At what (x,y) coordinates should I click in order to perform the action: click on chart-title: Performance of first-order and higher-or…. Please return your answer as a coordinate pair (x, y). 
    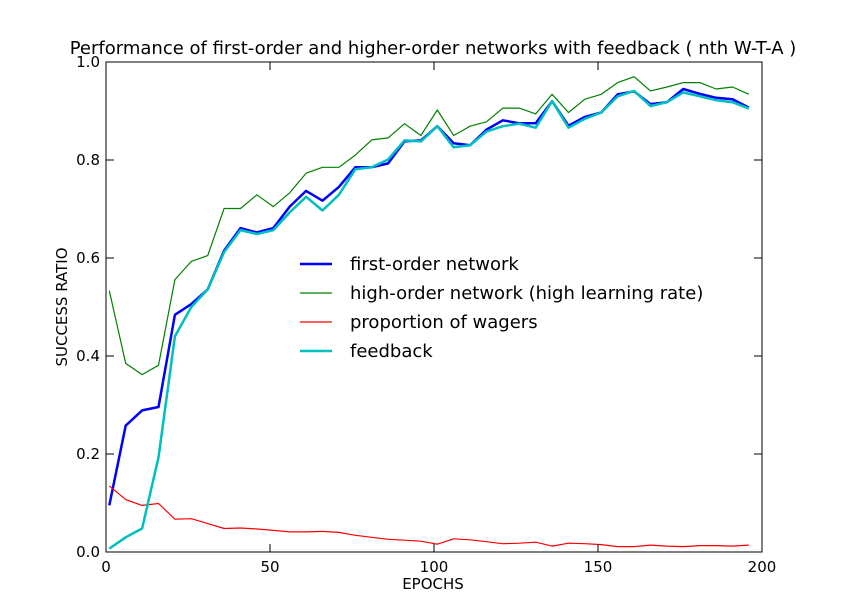
    Looking at the image, I should click on (433, 48).